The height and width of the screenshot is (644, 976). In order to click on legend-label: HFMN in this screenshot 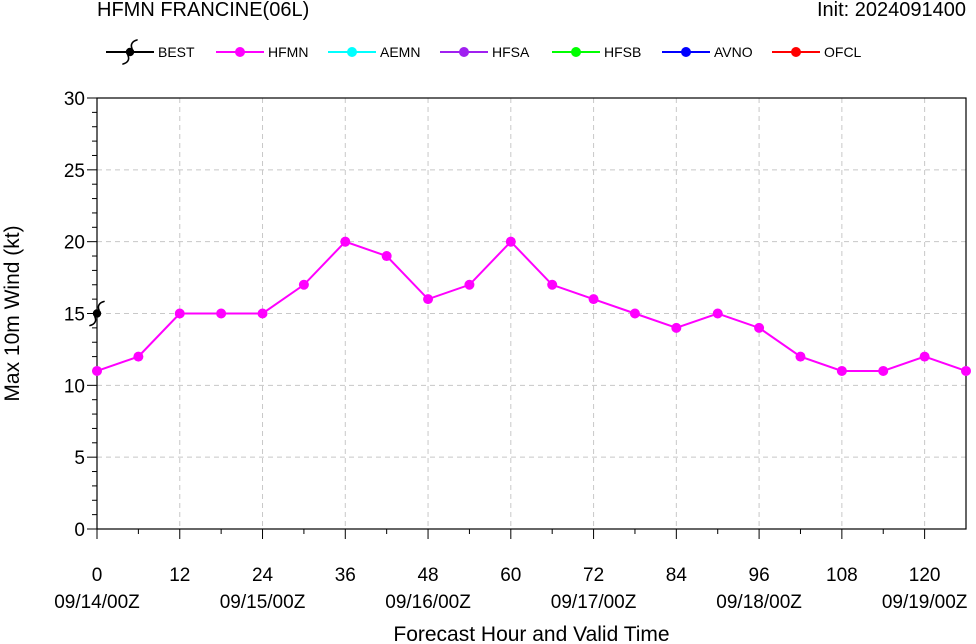, I will do `click(288, 52)`.